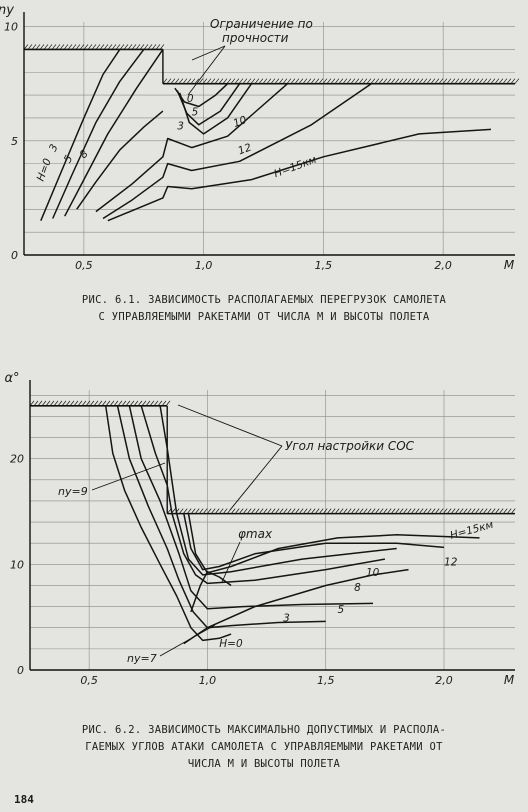  I want to click on ny7-label: ny=7, so click(142, 658).